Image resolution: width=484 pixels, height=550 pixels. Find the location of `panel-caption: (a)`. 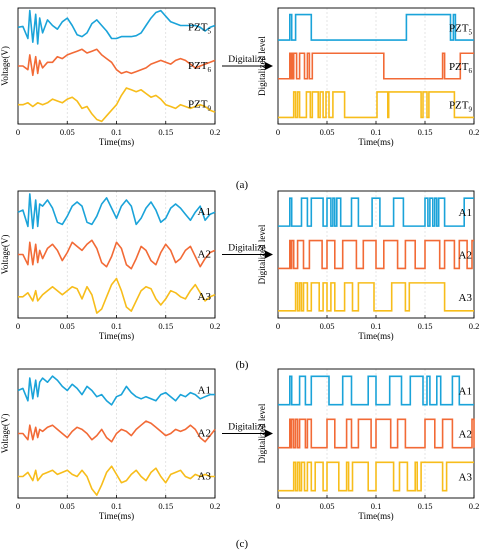

panel-caption: (a) is located at coordinates (242, 185).